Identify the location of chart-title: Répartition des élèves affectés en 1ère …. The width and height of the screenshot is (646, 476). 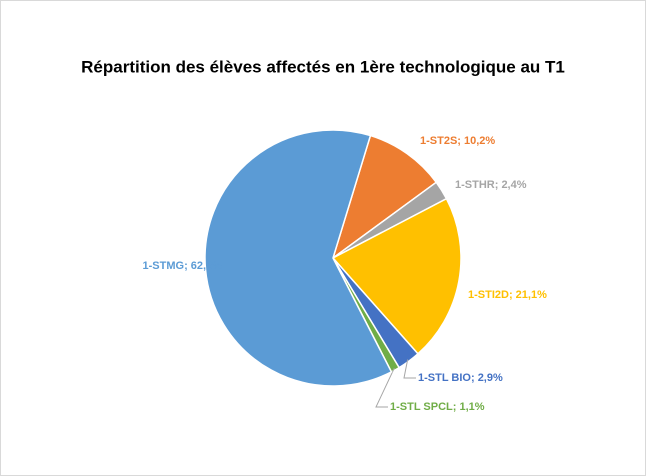
(323, 66).